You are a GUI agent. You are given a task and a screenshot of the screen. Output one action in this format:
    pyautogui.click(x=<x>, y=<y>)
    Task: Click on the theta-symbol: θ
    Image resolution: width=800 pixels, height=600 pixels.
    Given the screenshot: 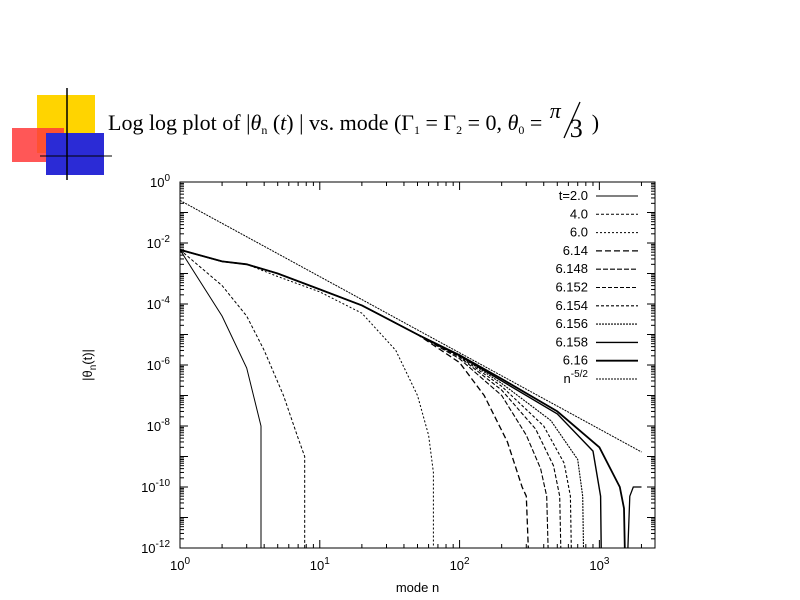 What is the action you would take?
    pyautogui.click(x=256, y=122)
    